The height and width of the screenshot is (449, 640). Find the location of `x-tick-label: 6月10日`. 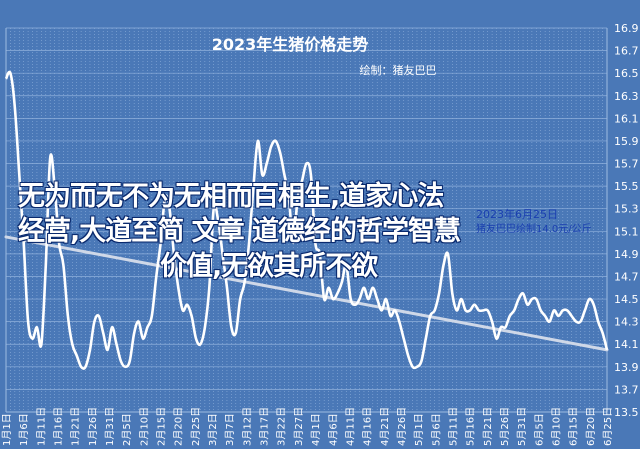

x-tick-label: 6月10日 is located at coordinates (556, 426).